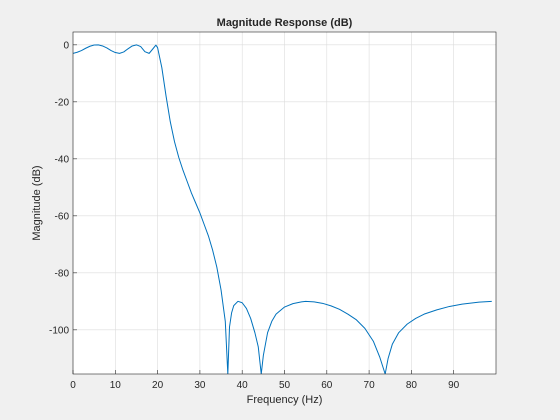  Describe the element at coordinates (285, 385) in the screenshot. I see `x-tick-label: 50` at that location.